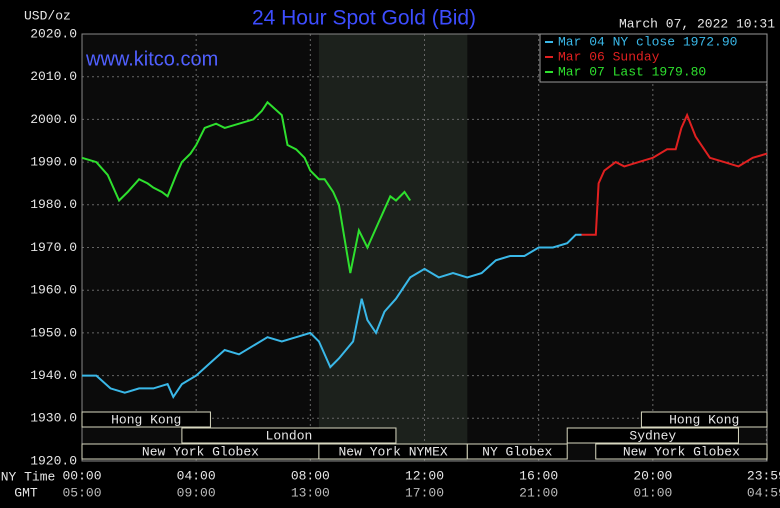 The width and height of the screenshot is (780, 508). I want to click on y-tick-label: 1950.0, so click(53, 332).